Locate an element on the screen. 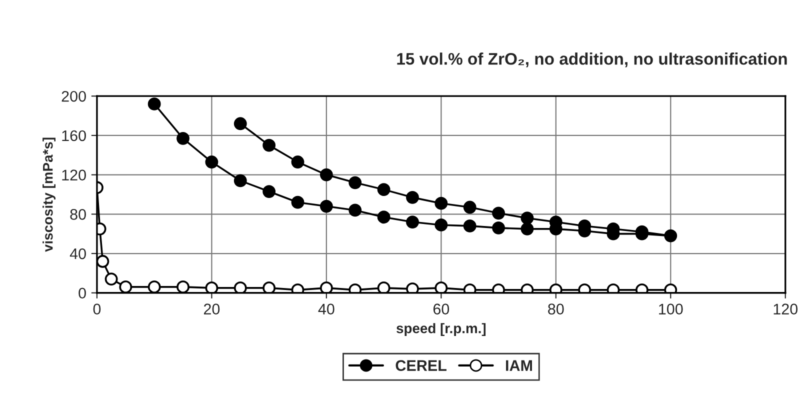 This screenshot has height=416, width=808. legend-label: CEREL is located at coordinates (421, 365).